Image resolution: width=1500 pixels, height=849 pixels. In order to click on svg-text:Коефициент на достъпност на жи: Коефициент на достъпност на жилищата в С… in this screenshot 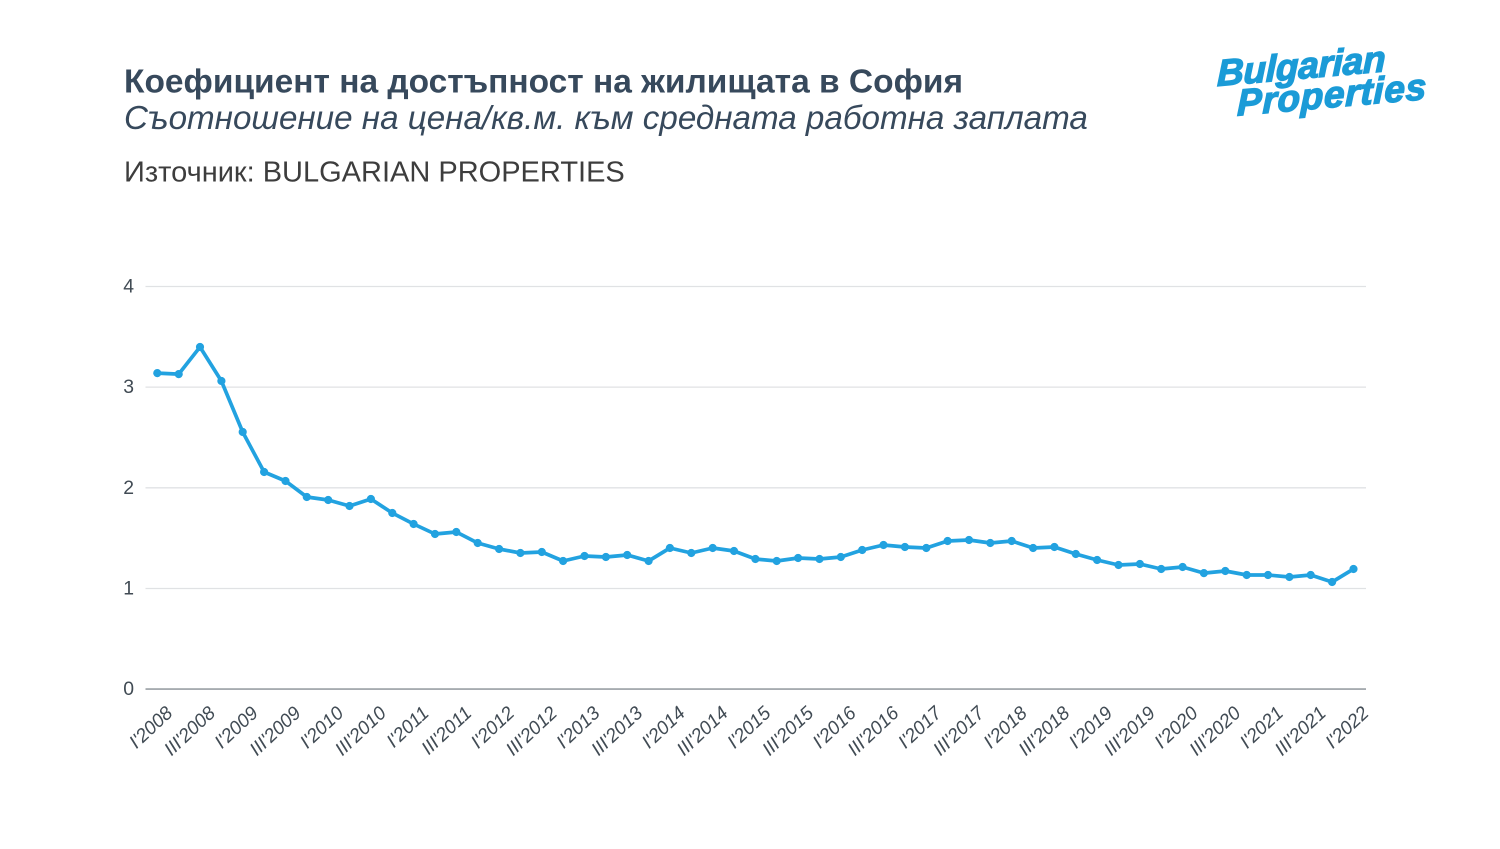, I will do `click(543, 82)`.